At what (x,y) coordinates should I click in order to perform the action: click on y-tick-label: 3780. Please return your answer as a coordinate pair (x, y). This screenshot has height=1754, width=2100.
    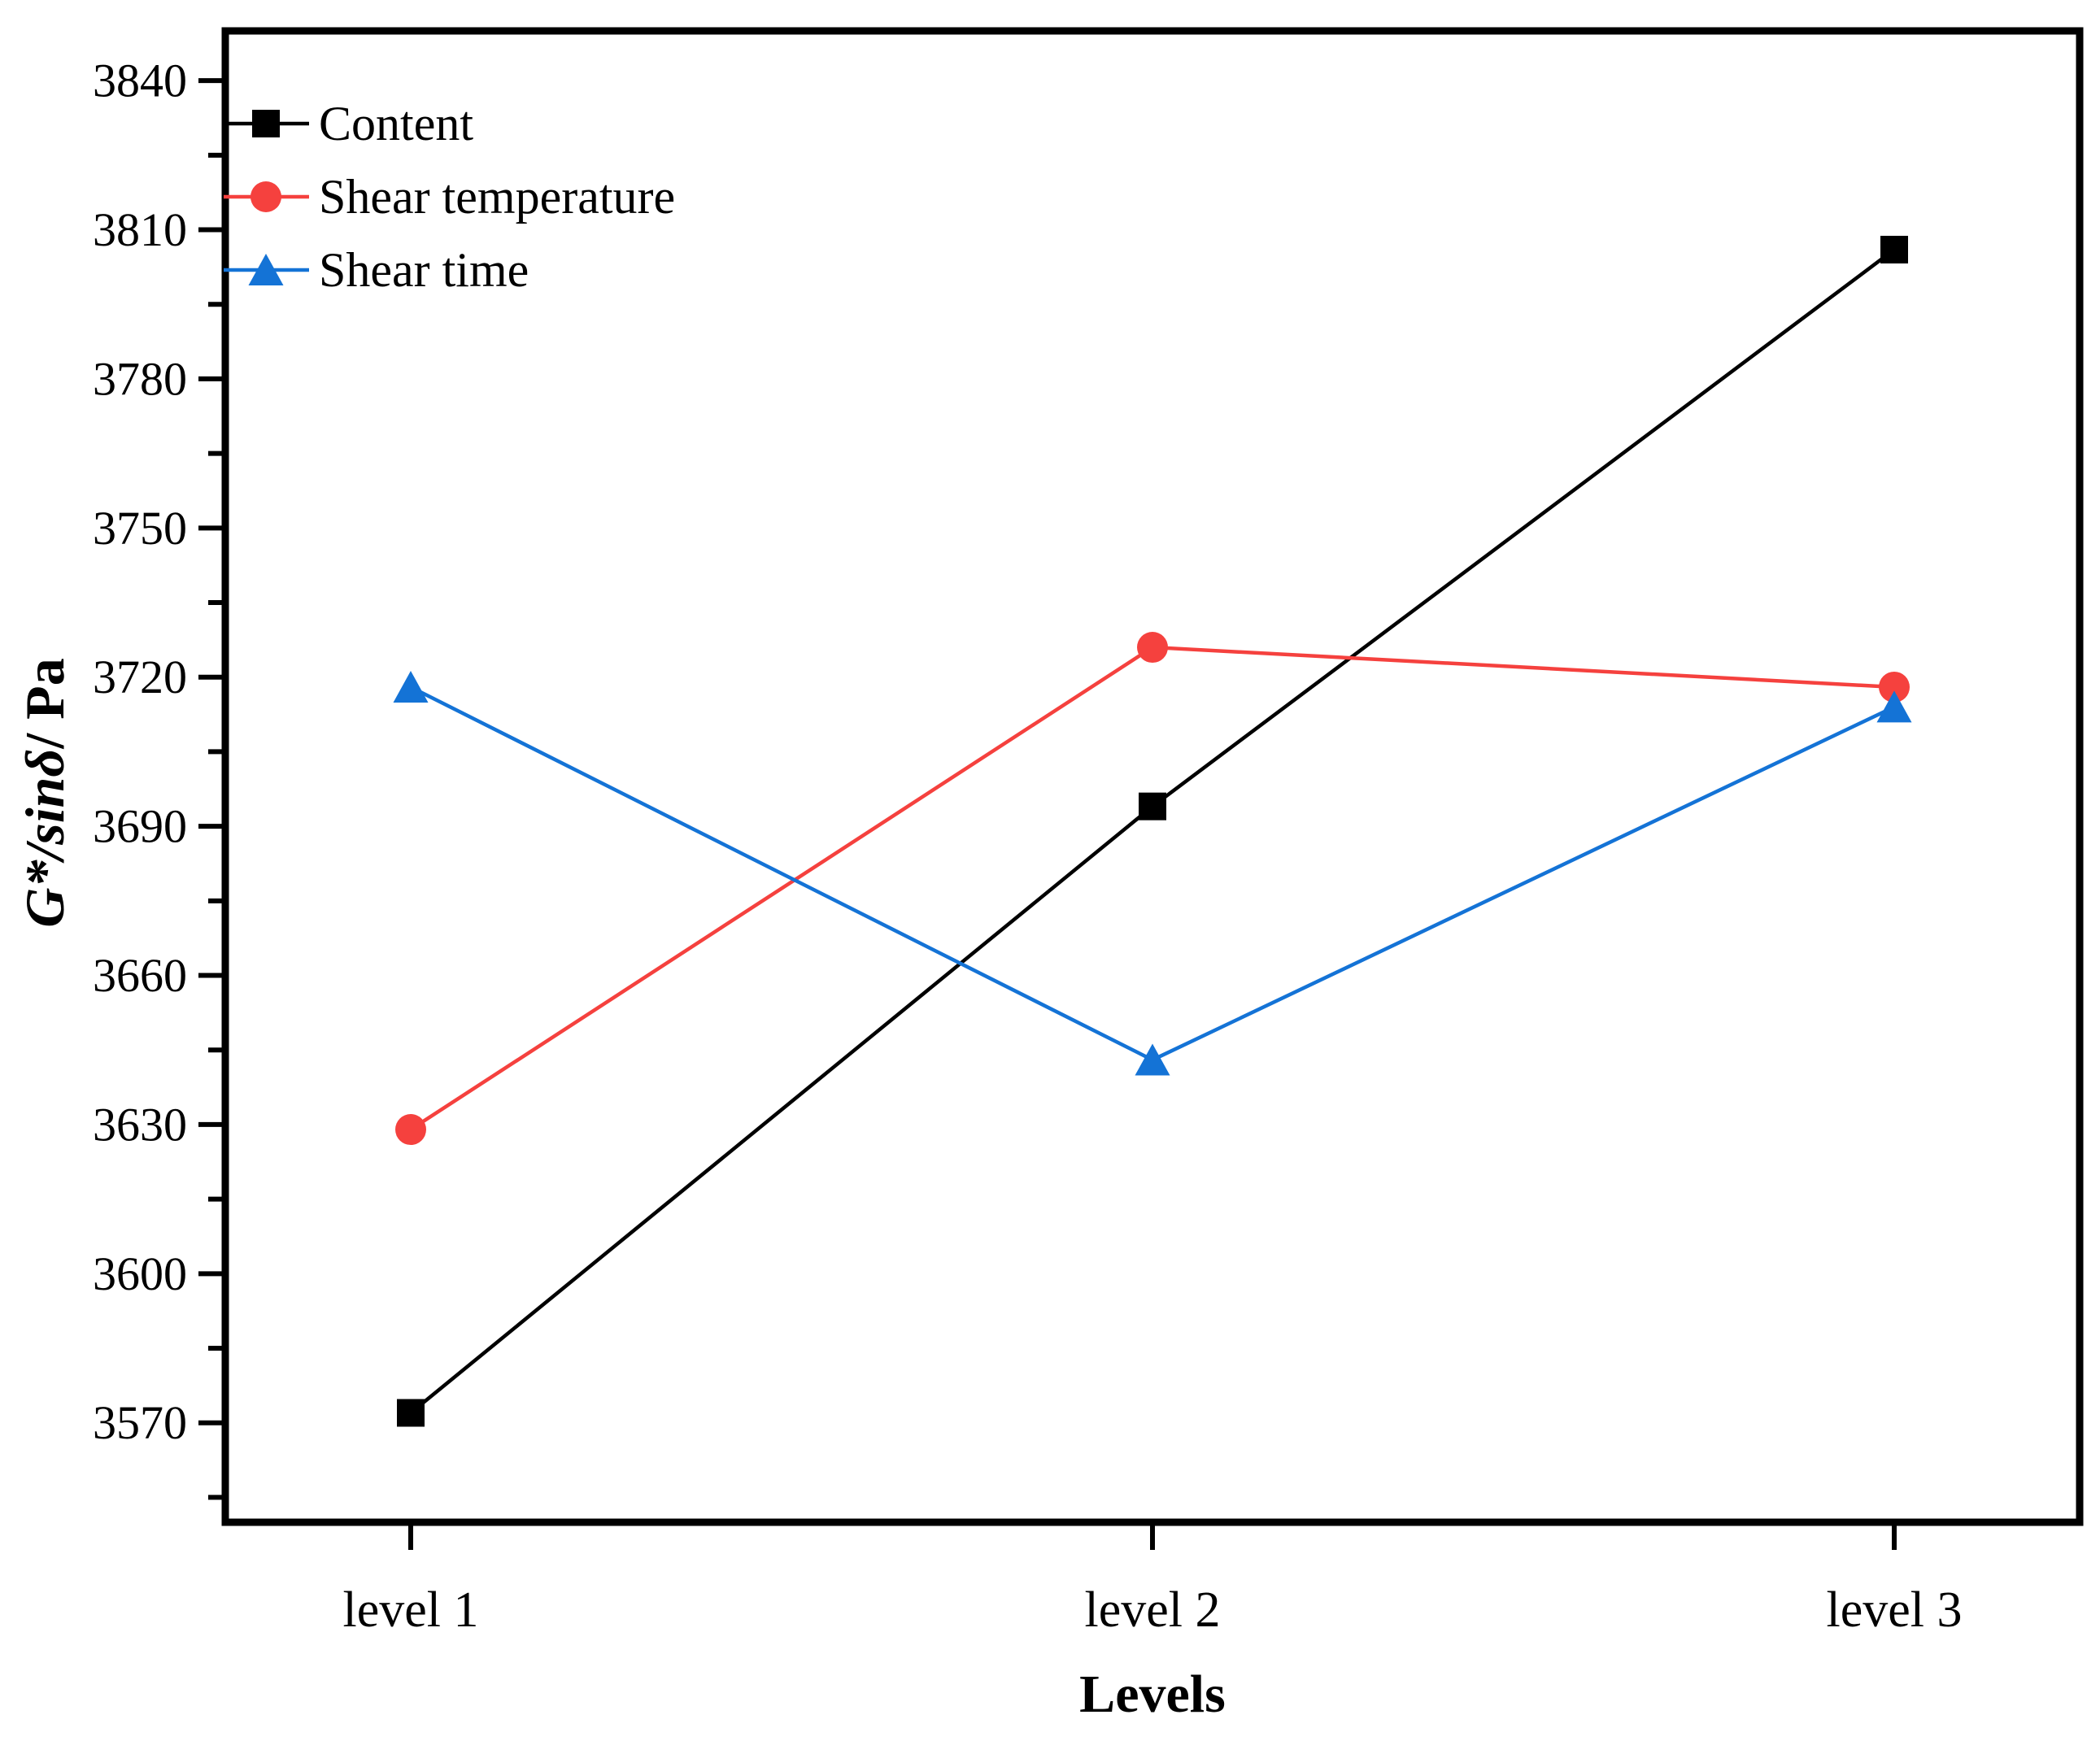
    Looking at the image, I should click on (140, 378).